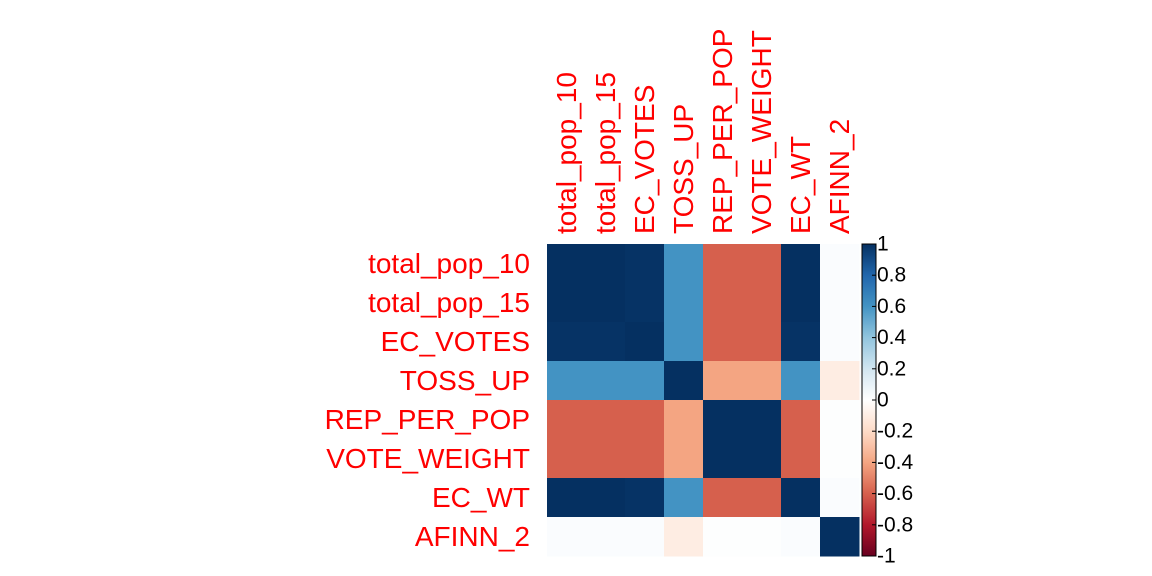 This screenshot has height=576, width=1152. I want to click on column-label: total_pop_15, so click(605, 153).